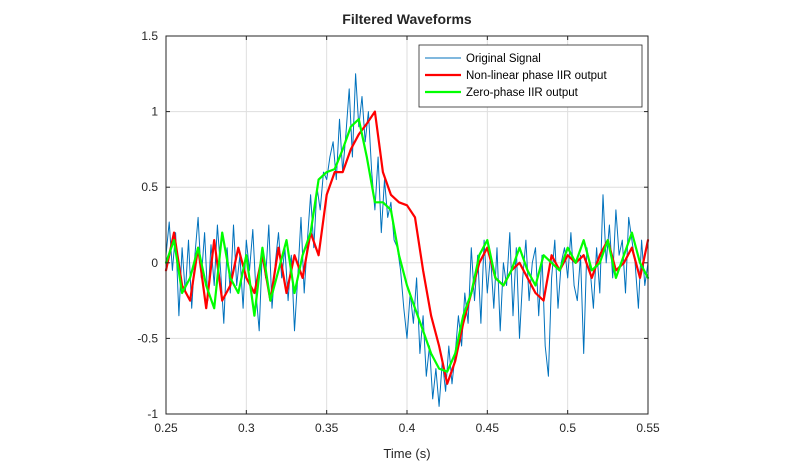 The image size is (792, 467). Describe the element at coordinates (149, 187) in the screenshot. I see `y-tick-label: 0.5` at that location.